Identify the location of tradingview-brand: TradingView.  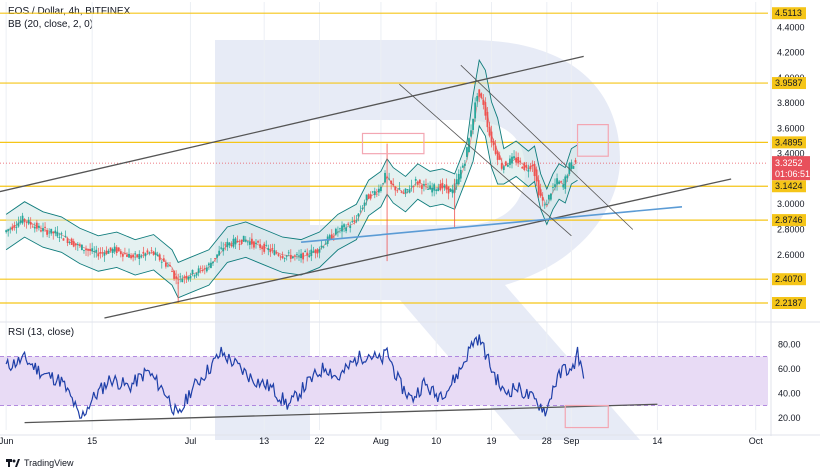
(40, 463).